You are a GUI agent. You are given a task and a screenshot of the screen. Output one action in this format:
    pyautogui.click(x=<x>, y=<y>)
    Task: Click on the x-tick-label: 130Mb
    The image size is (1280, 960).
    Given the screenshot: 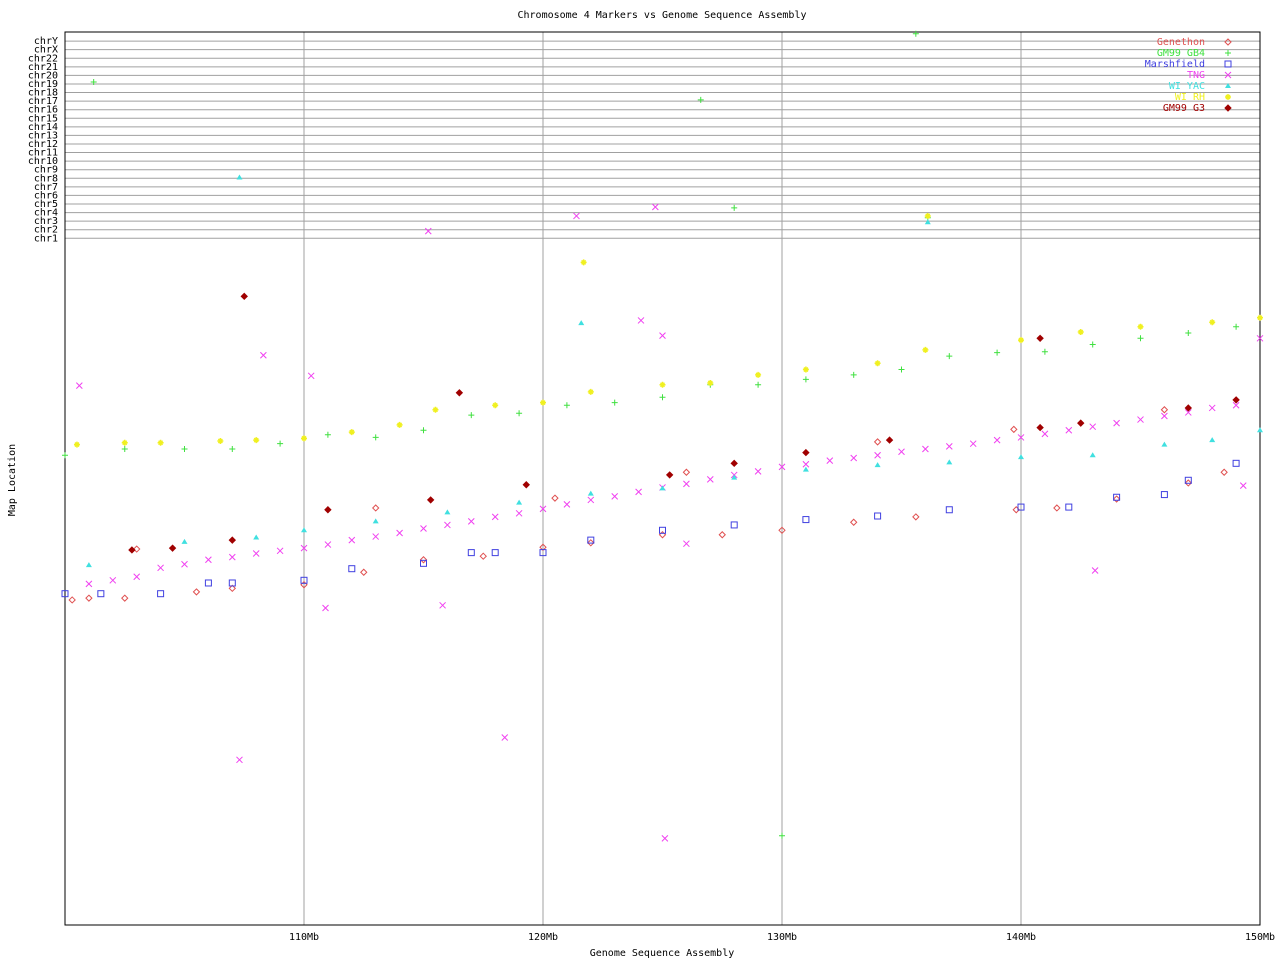 What is the action you would take?
    pyautogui.click(x=782, y=937)
    